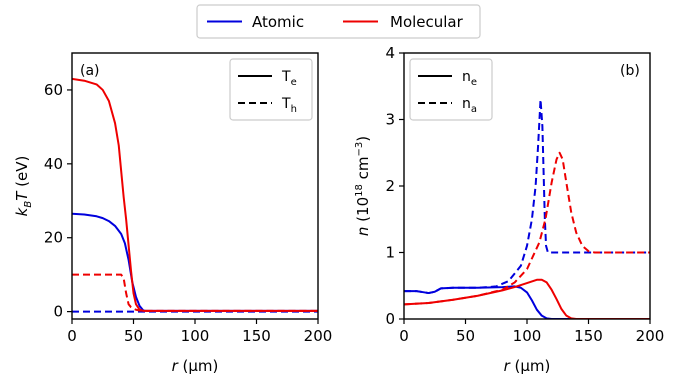  Describe the element at coordinates (294, 109) in the screenshot. I see `panel-a-legend-th-sub: h` at that location.